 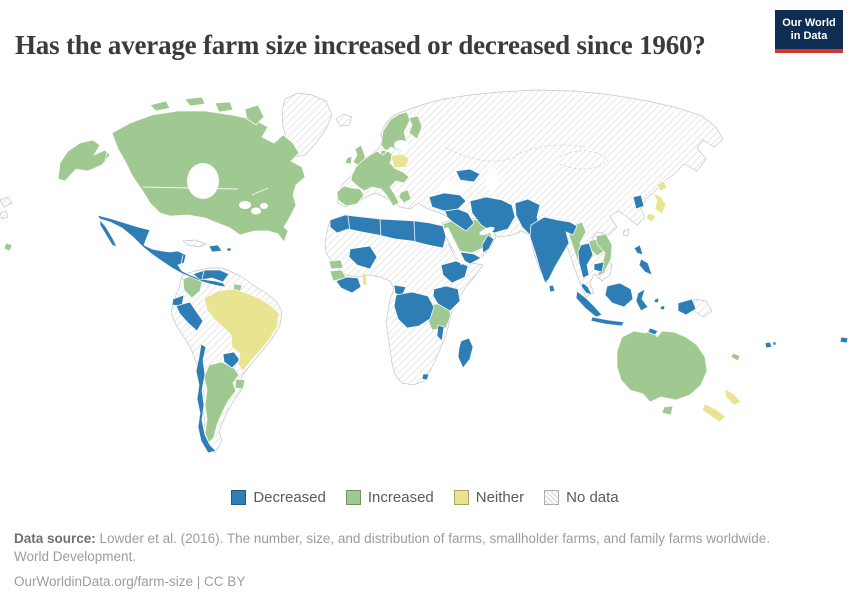 What do you see at coordinates (642, 300) in the screenshot?
I see `region-sulawesi` at bounding box center [642, 300].